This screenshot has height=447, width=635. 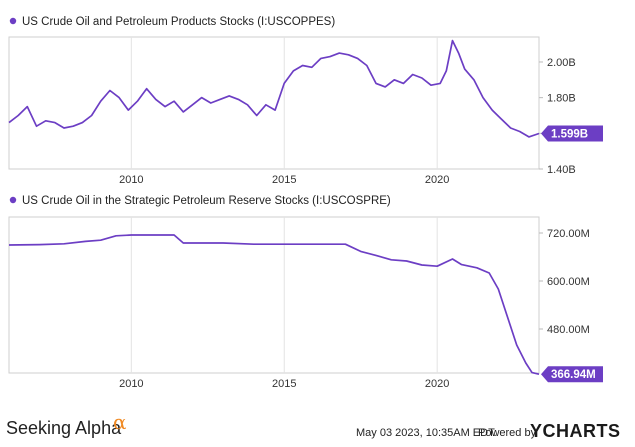 I want to click on last-value-label-spr: 366.94M, so click(x=573, y=375).